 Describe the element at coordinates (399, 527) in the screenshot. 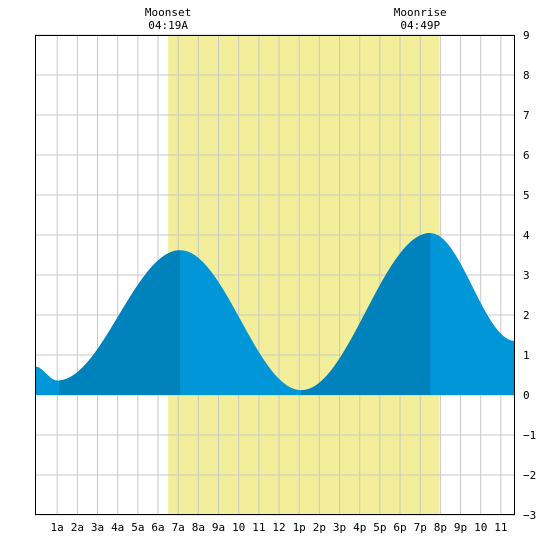

I see `x-tick-label: 6p` at that location.